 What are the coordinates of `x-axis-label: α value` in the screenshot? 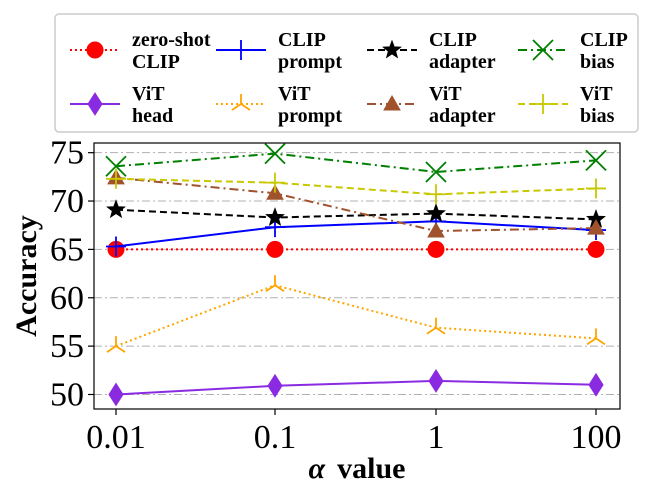 It's located at (357, 468).